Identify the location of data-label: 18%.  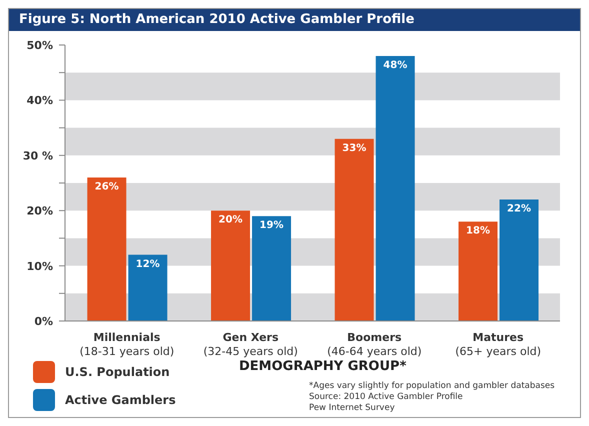
(478, 231).